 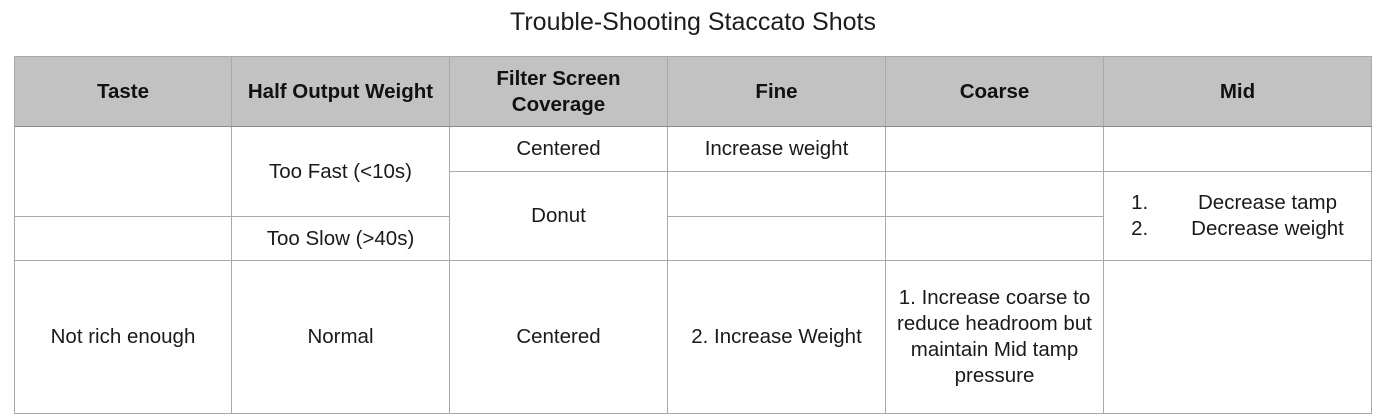 I want to click on cell-mid-list: 1. Decrease tamp 2. Decrease weight, so click(x=1237, y=216).